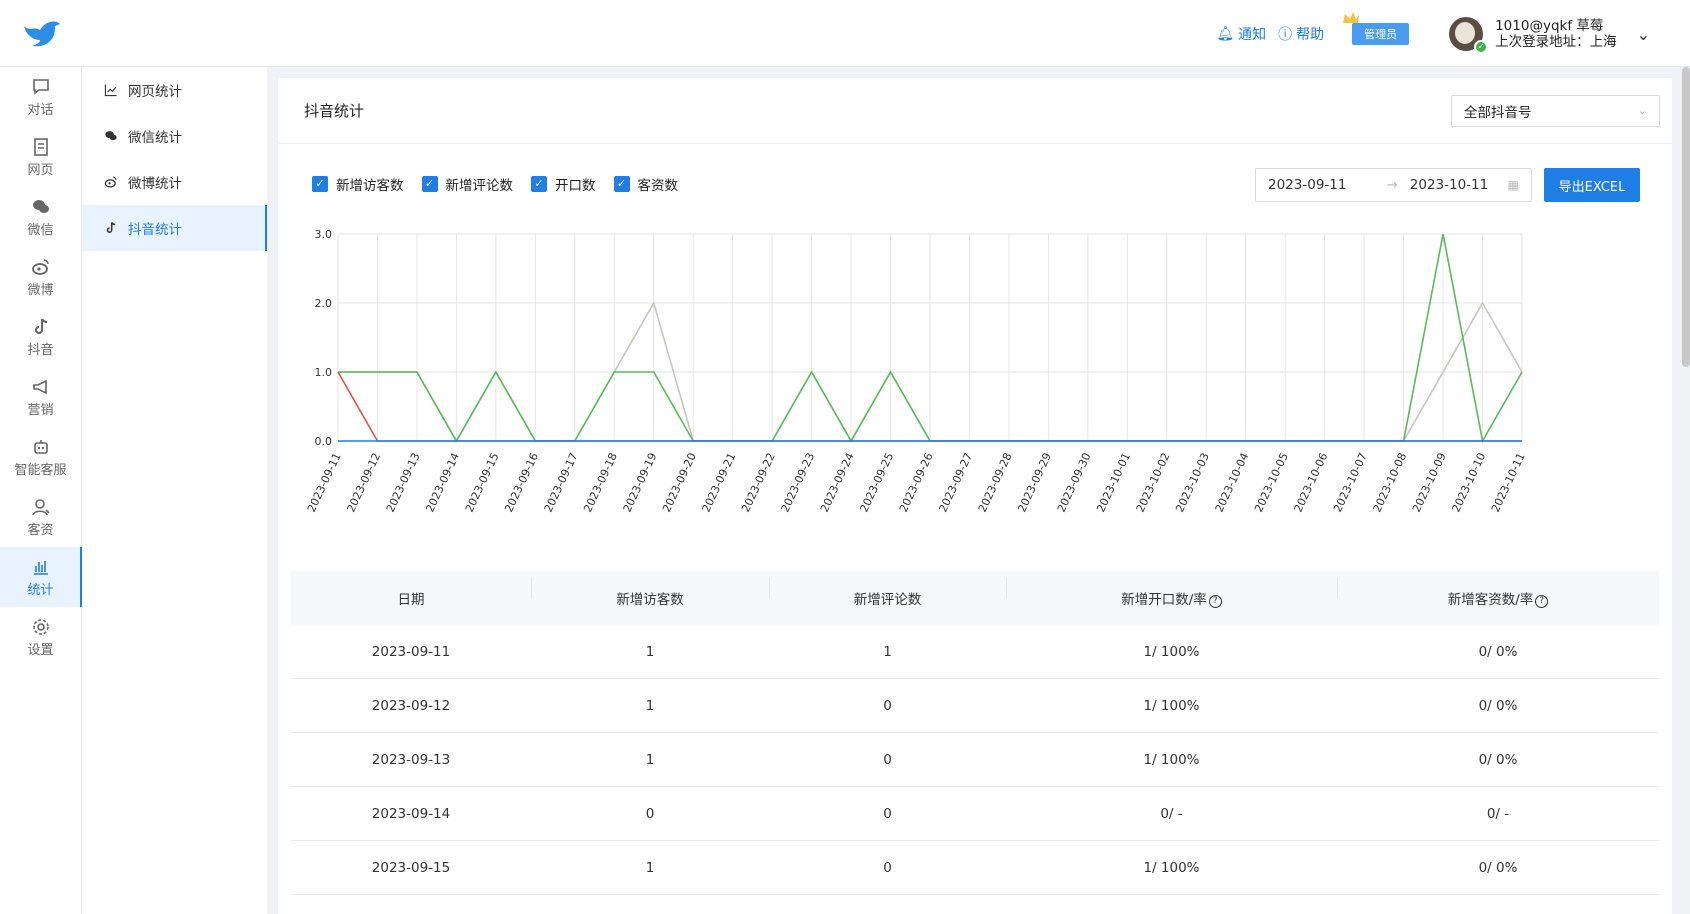 The height and width of the screenshot is (914, 1690). I want to click on x-tick-label: 2023-10-08, so click(1390, 482).